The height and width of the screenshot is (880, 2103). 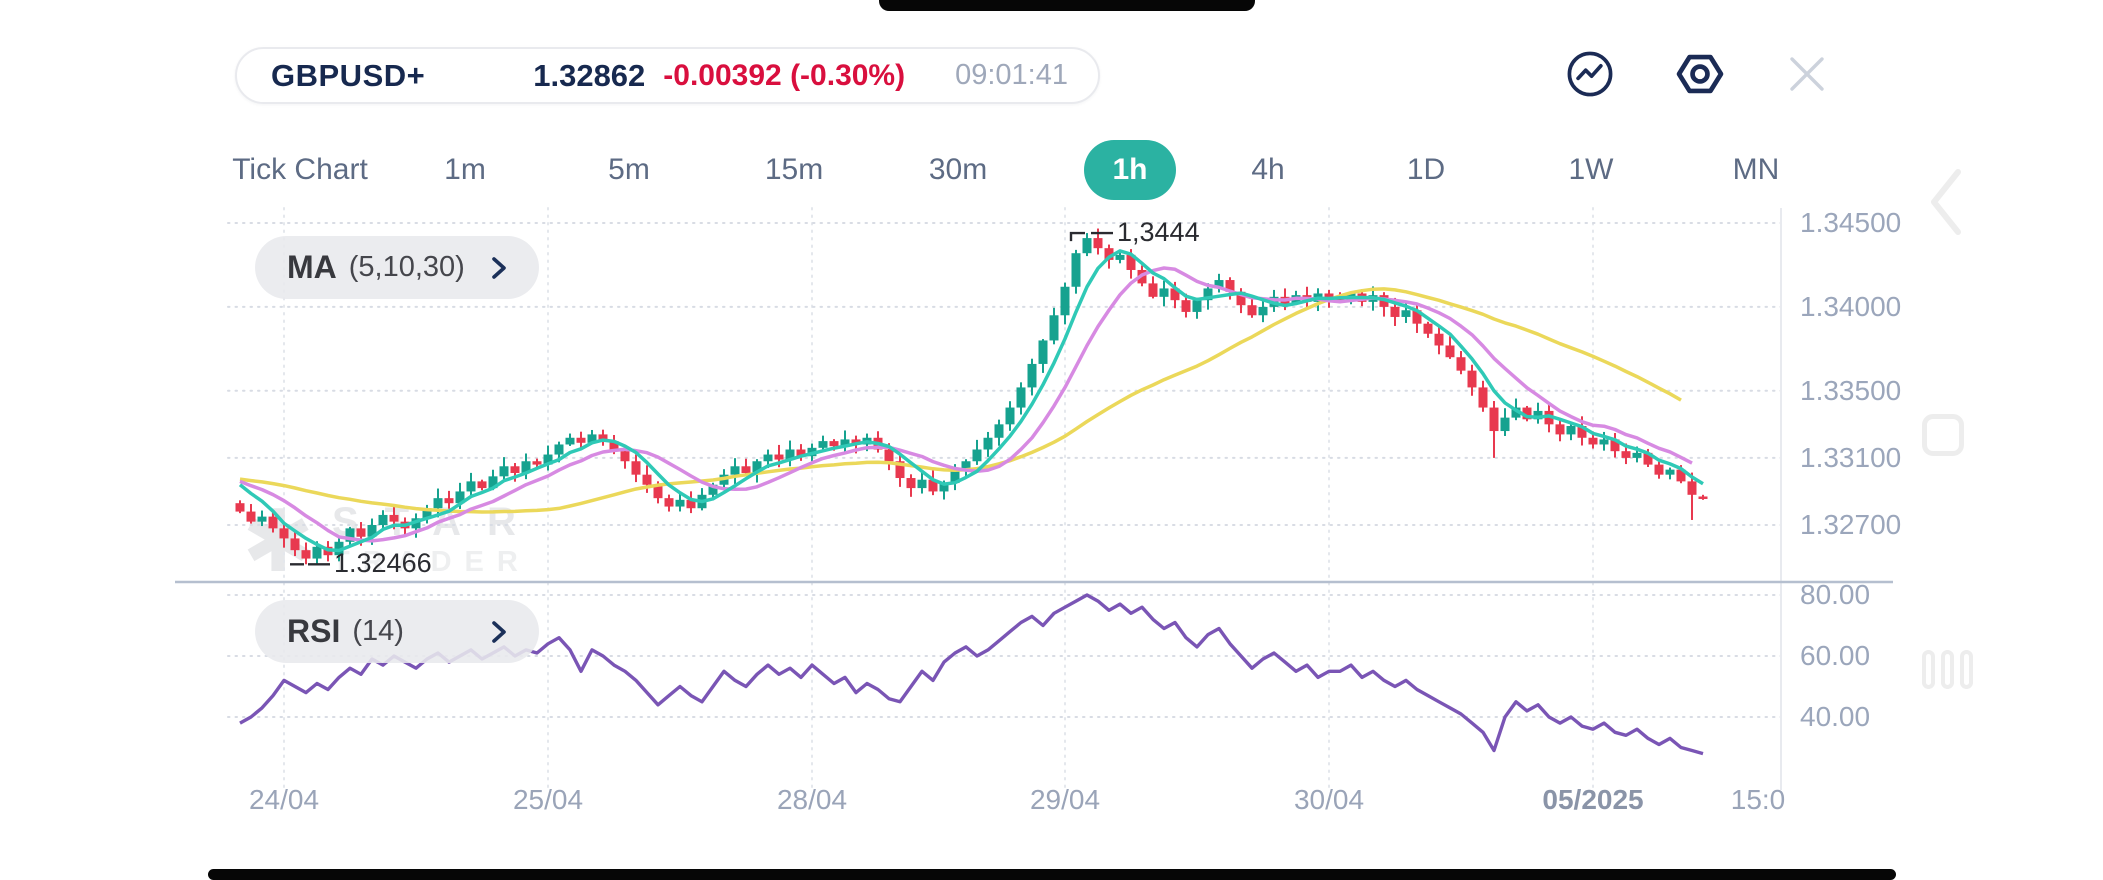 What do you see at coordinates (378, 631) in the screenshot?
I see `rsi-params: (14)` at bounding box center [378, 631].